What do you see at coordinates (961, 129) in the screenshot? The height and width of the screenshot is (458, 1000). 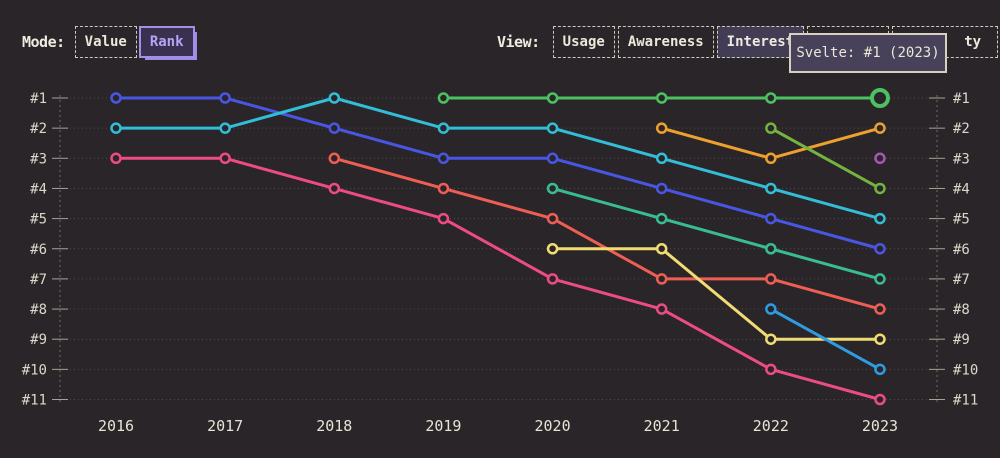 I see `y-axis-label-right: #2` at bounding box center [961, 129].